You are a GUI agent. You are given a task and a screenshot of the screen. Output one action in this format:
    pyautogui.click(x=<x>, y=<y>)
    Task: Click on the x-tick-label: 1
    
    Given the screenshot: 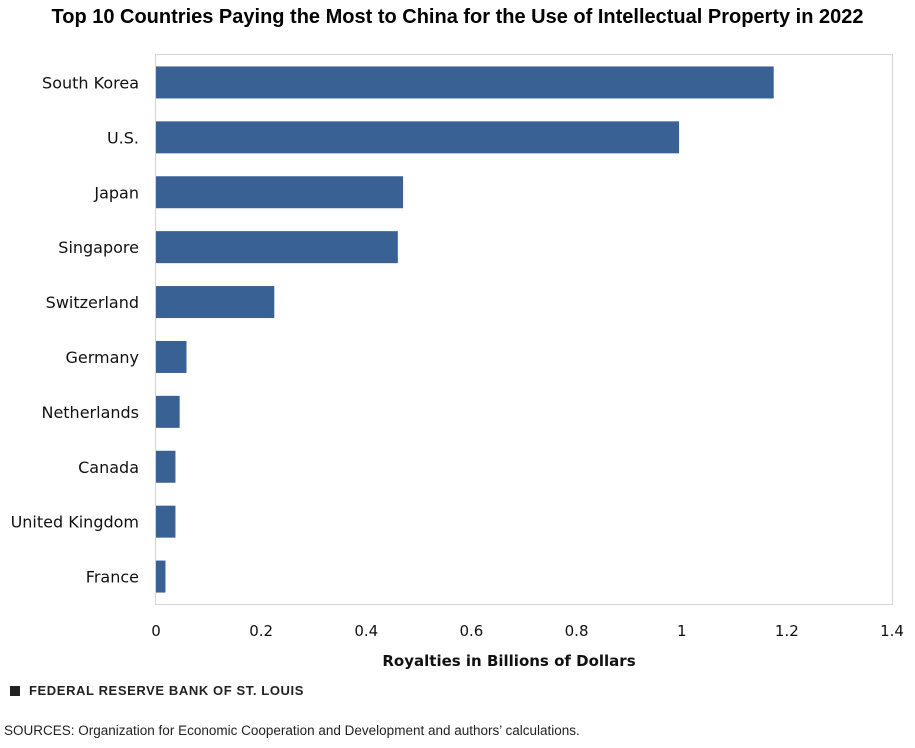 What is the action you would take?
    pyautogui.click(x=682, y=631)
    